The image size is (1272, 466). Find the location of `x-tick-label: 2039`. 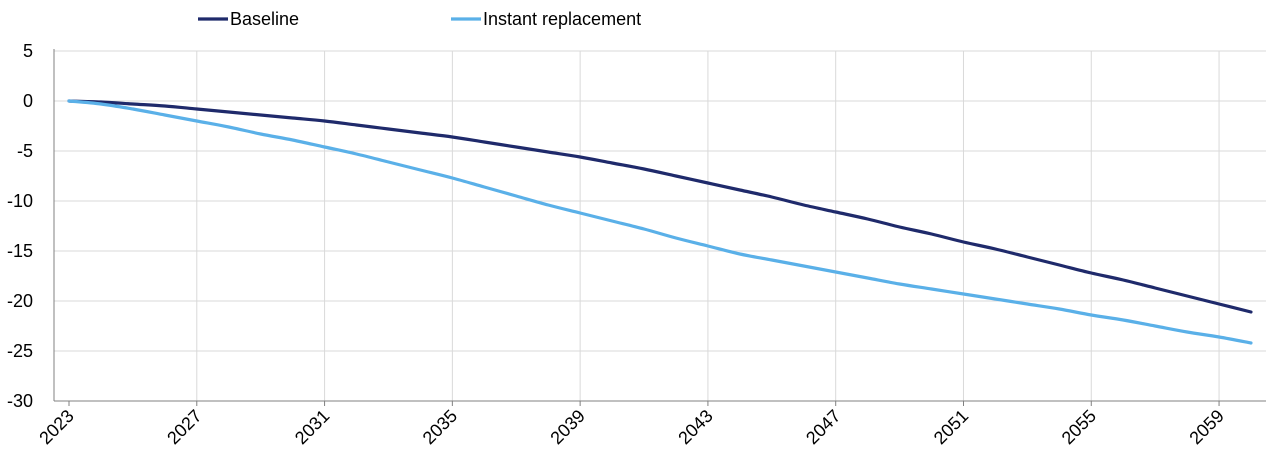

x-tick-label: 2039 is located at coordinates (568, 427).